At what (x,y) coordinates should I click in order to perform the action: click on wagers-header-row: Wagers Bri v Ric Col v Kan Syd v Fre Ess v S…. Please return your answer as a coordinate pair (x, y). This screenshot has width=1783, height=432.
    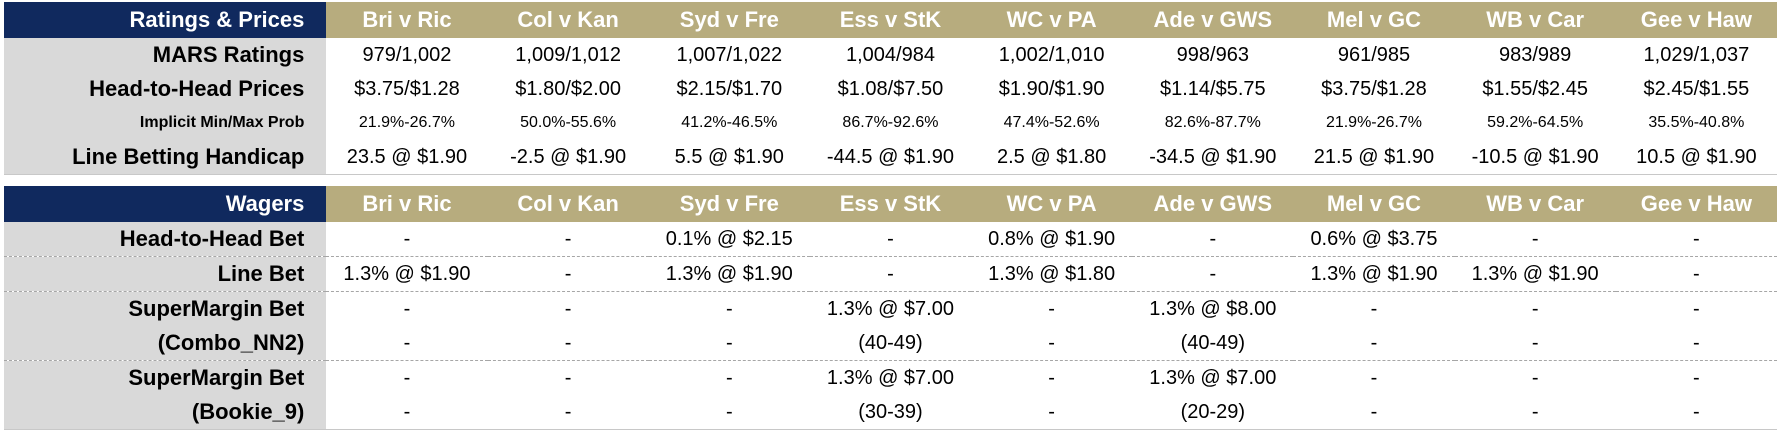
    Looking at the image, I should click on (890, 204).